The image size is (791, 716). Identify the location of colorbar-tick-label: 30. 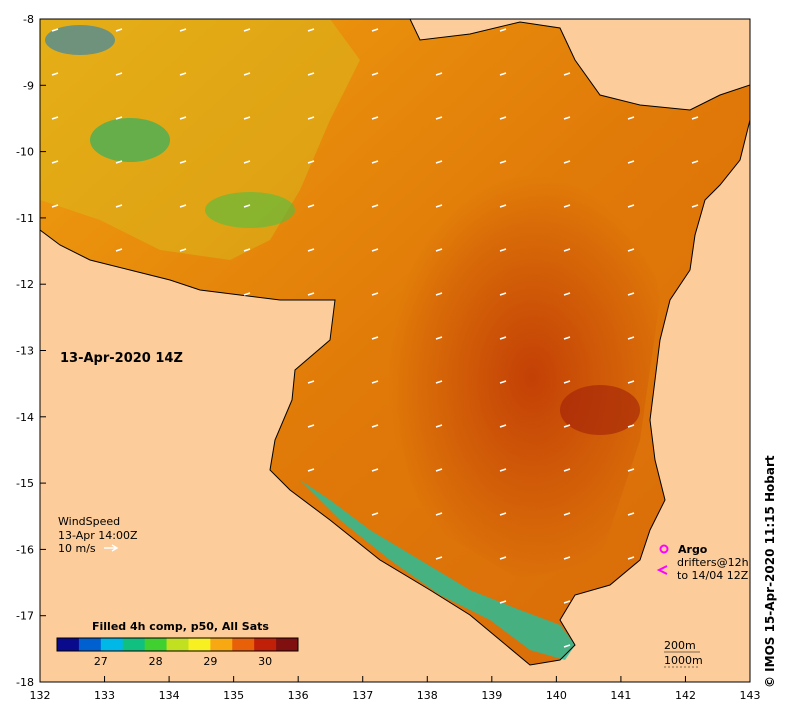
(265, 661).